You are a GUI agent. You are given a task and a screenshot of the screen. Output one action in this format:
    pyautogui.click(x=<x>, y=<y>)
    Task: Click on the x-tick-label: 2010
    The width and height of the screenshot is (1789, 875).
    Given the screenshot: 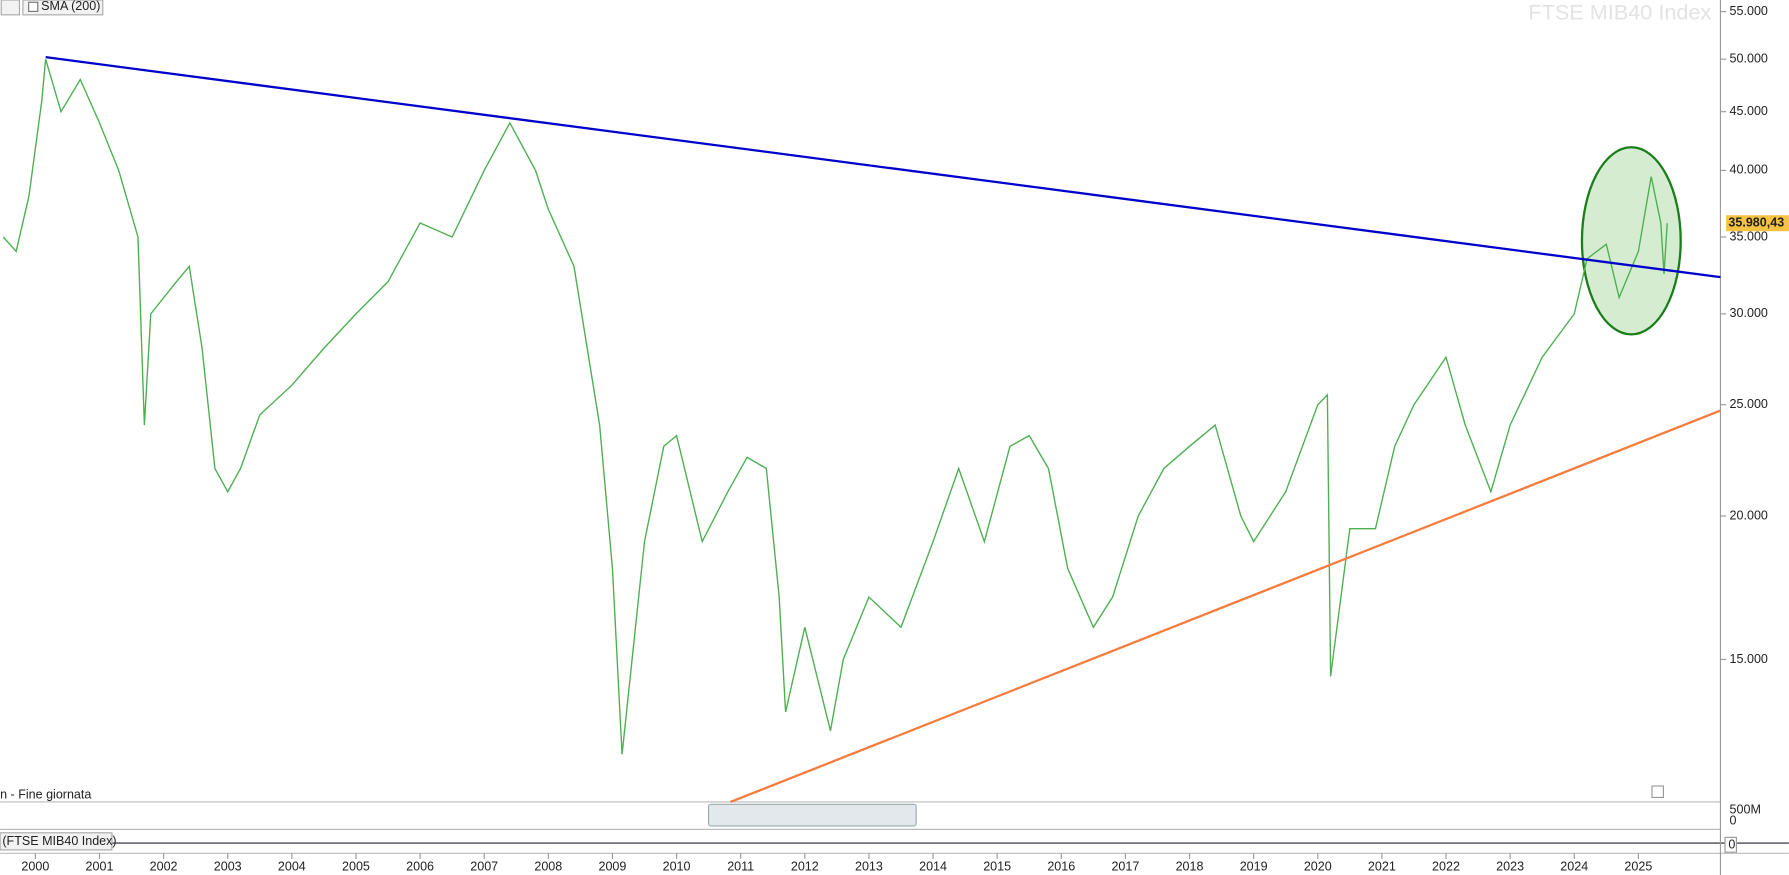 What is the action you would take?
    pyautogui.click(x=677, y=866)
    